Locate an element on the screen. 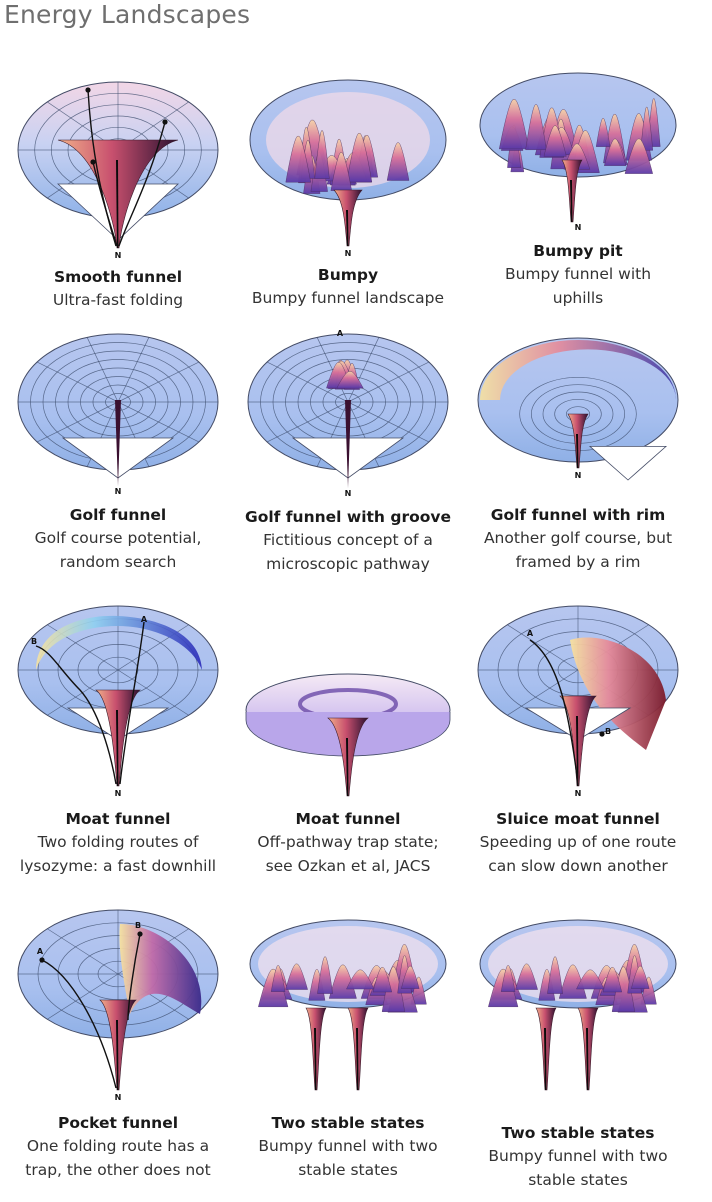  landscape-description: Two folding routes of is located at coordinates (118, 842).